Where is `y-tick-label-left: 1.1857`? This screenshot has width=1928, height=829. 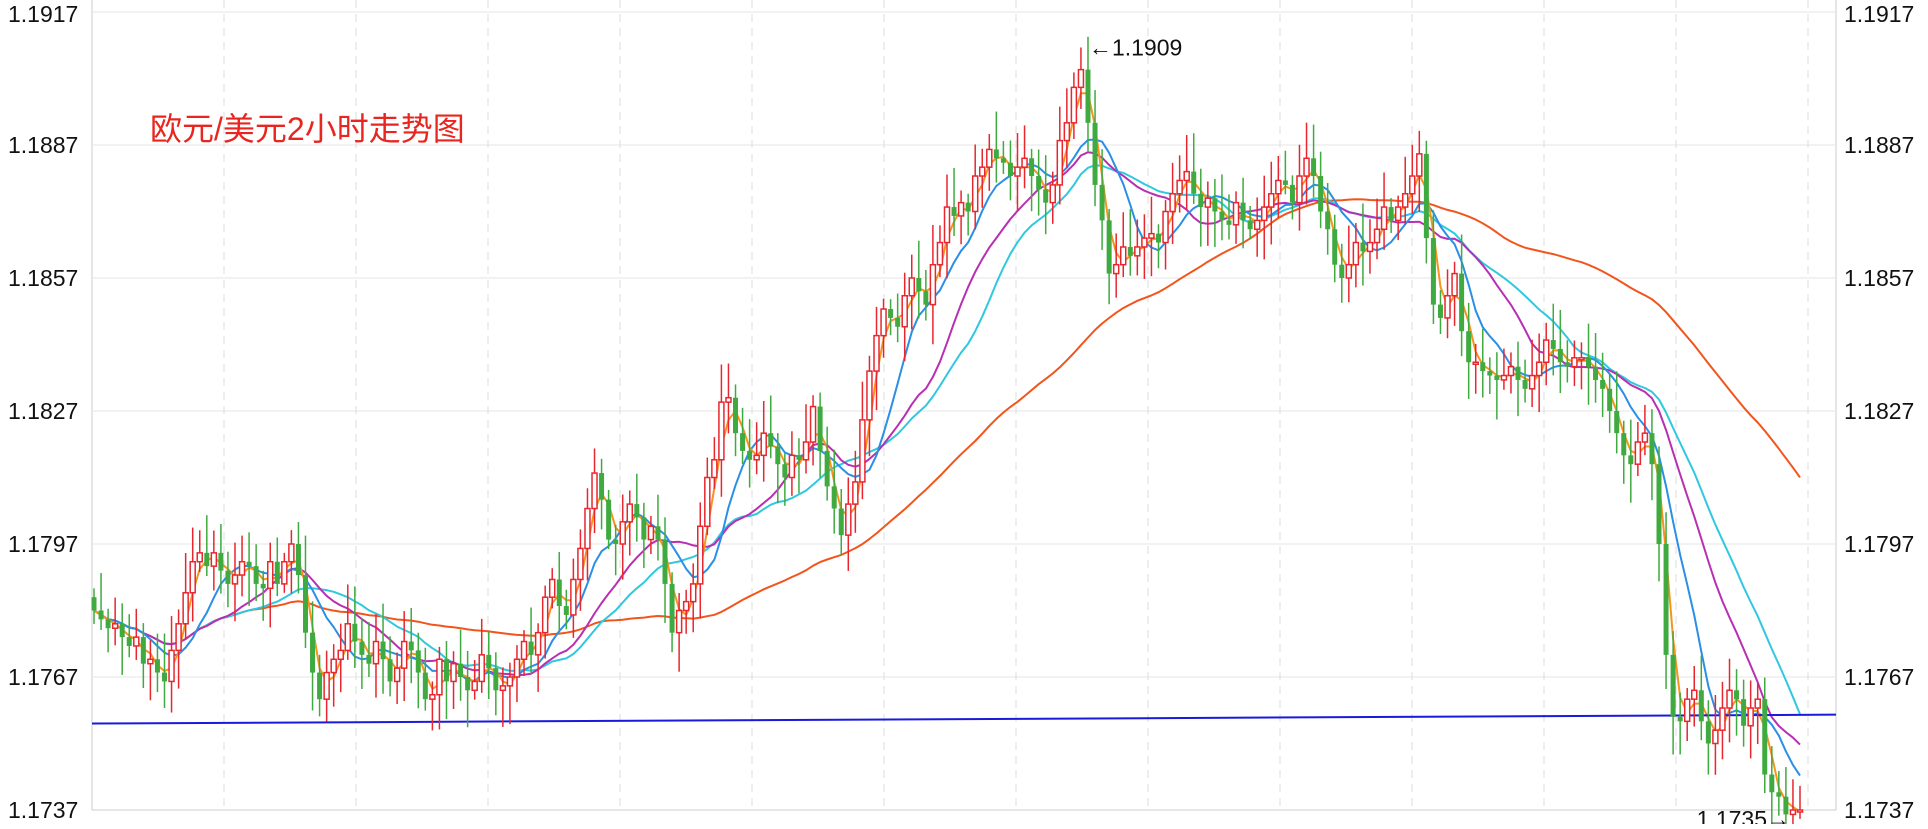 y-tick-label-left: 1.1857 is located at coordinates (43, 278).